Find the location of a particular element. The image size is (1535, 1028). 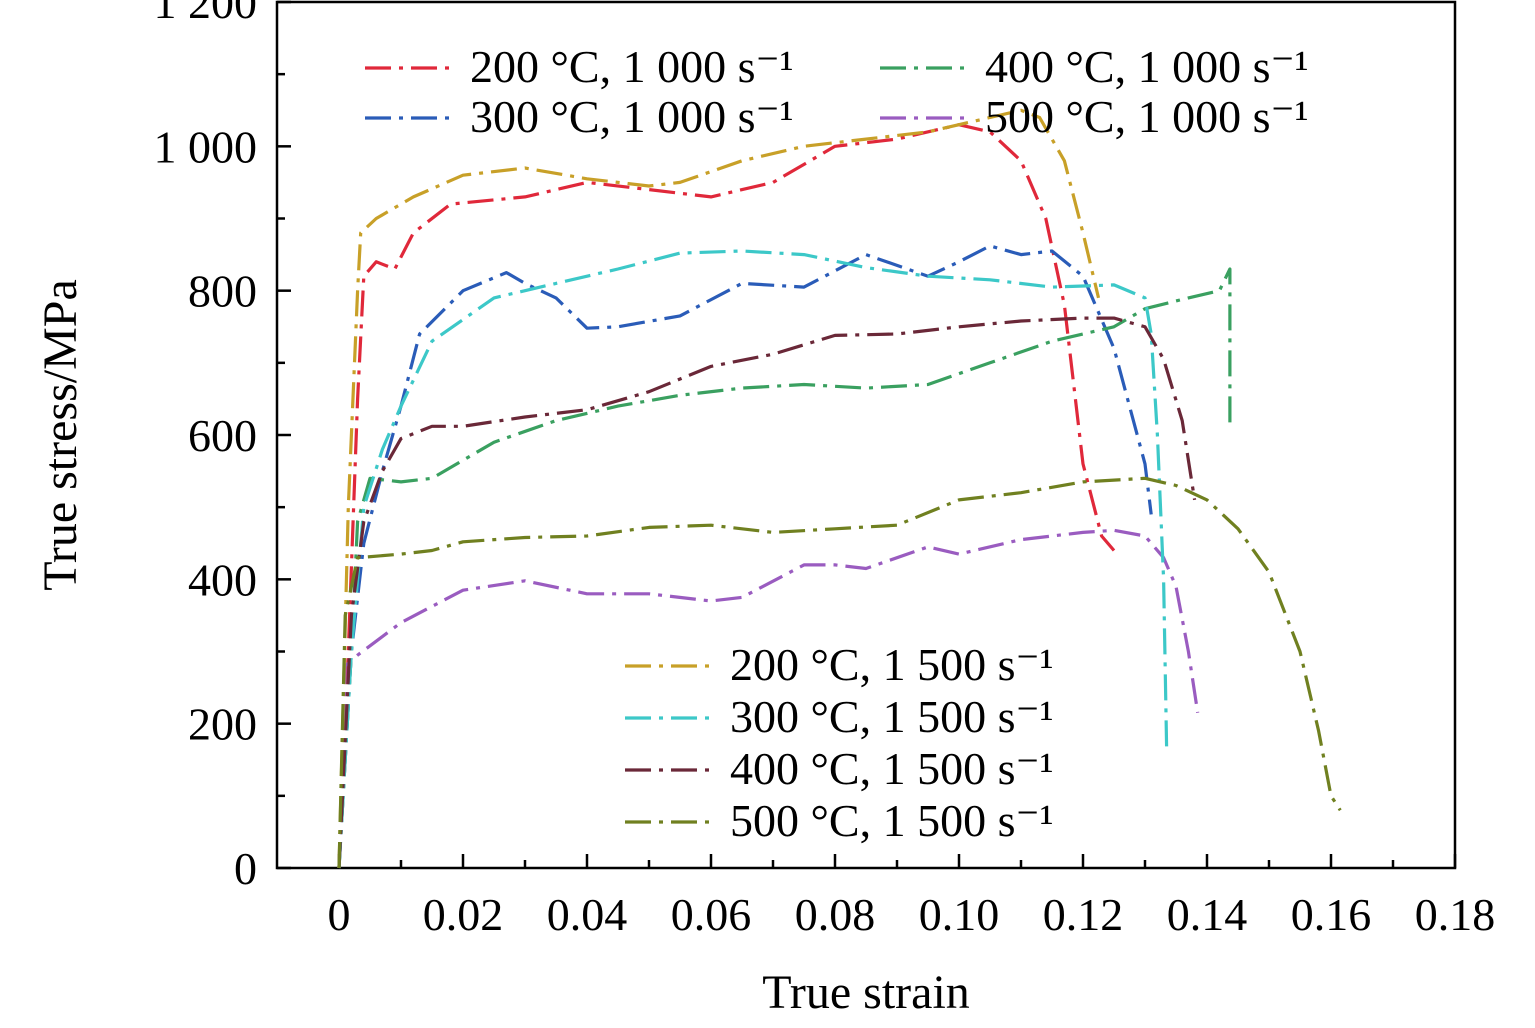

y-tick-label: 0 is located at coordinates (245, 868).